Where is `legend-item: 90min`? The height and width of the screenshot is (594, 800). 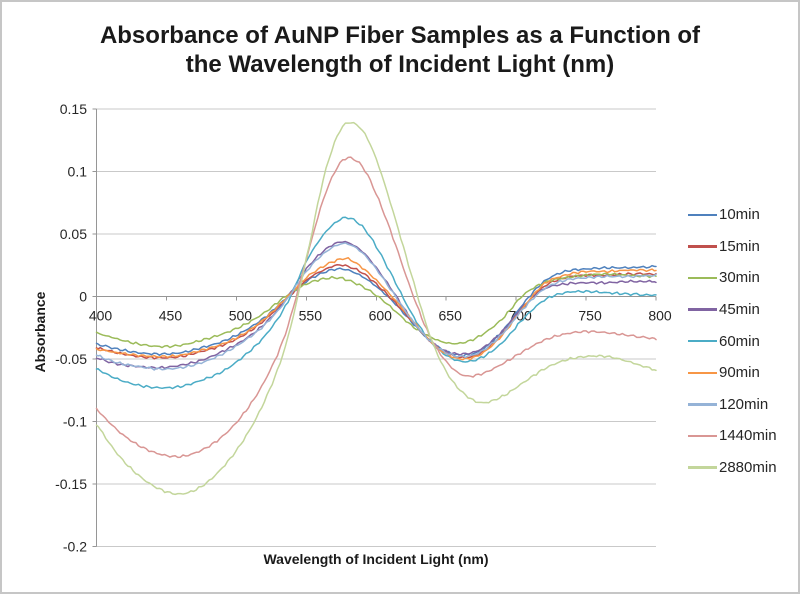
legend-item: 90min is located at coordinates (732, 373).